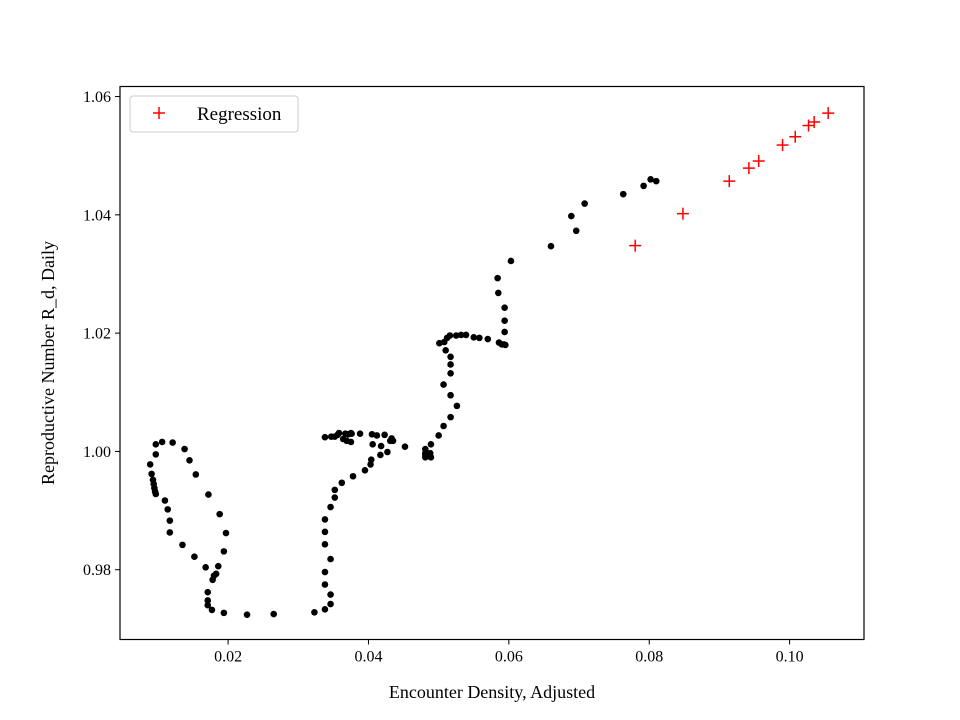 The image size is (960, 720). Describe the element at coordinates (97, 334) in the screenshot. I see `y-tick-label: 1.02` at that location.